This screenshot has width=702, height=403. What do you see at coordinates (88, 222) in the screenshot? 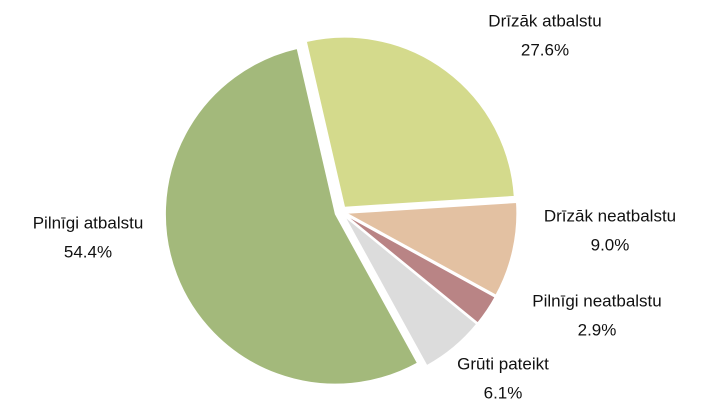
I see `slice-label: Pilnīgi atbalstu` at bounding box center [88, 222].